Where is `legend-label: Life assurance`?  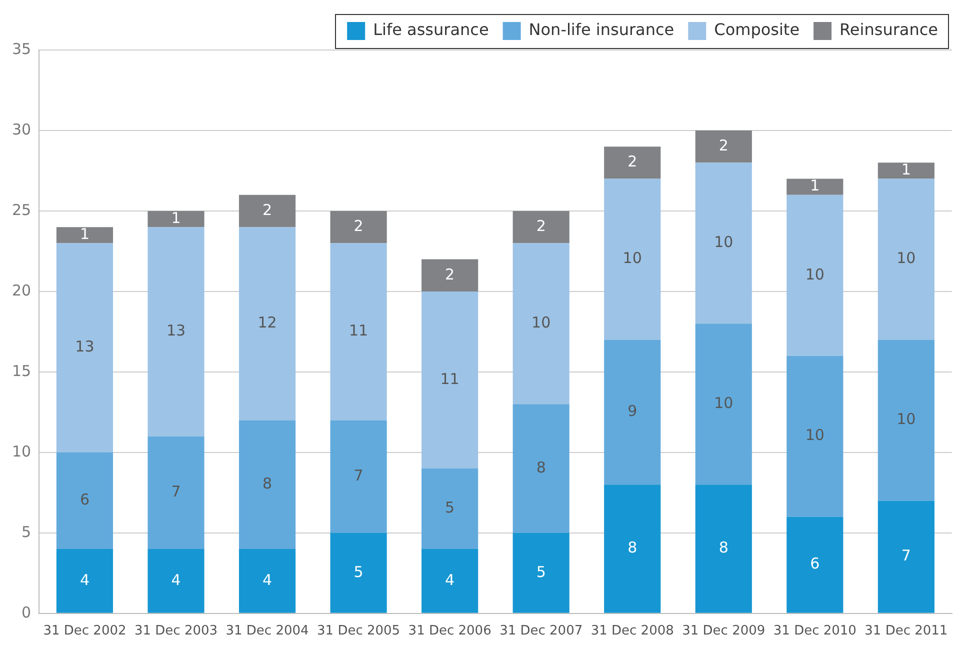
legend-label: Life assurance is located at coordinates (431, 30).